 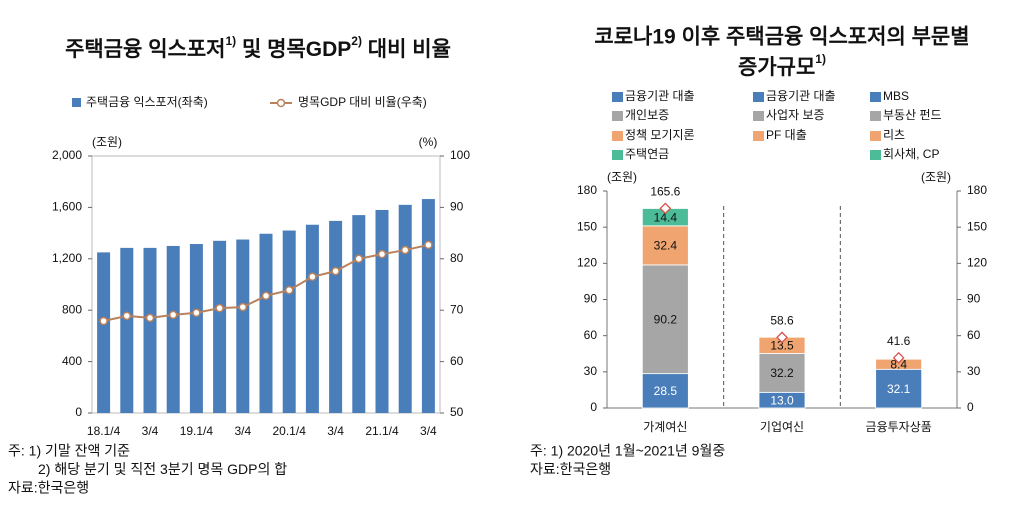 What do you see at coordinates (622, 177) in the screenshot?
I see `y-unit: (조원)` at bounding box center [622, 177].